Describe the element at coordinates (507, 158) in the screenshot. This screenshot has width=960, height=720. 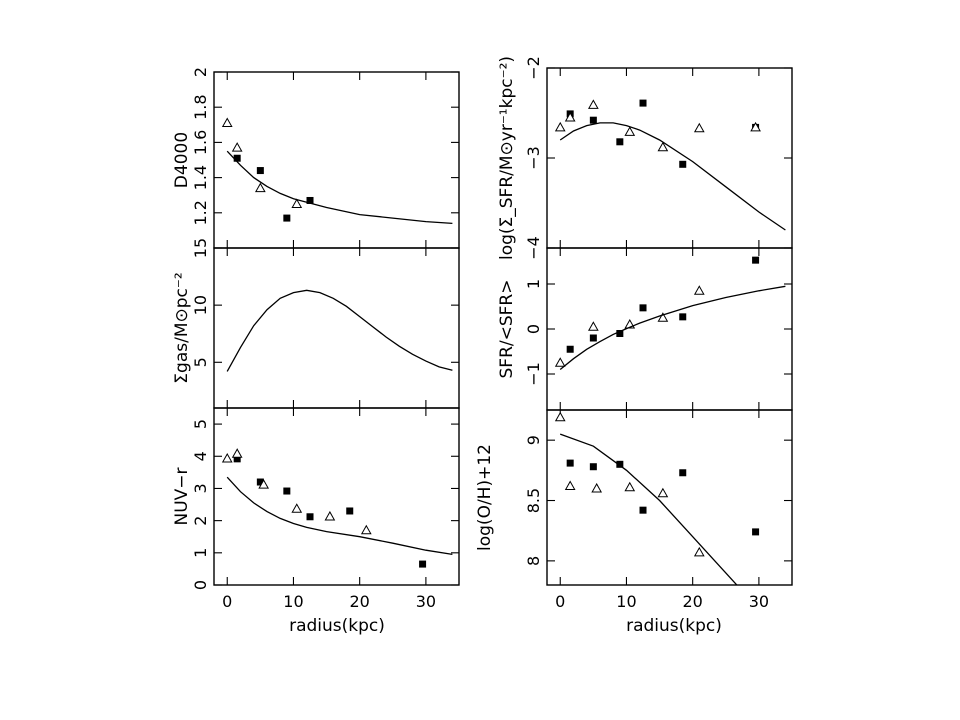
I see `y-axis-label: log(Σ_SFR/M⊙yr⁻¹kpc⁻²)` at that location.